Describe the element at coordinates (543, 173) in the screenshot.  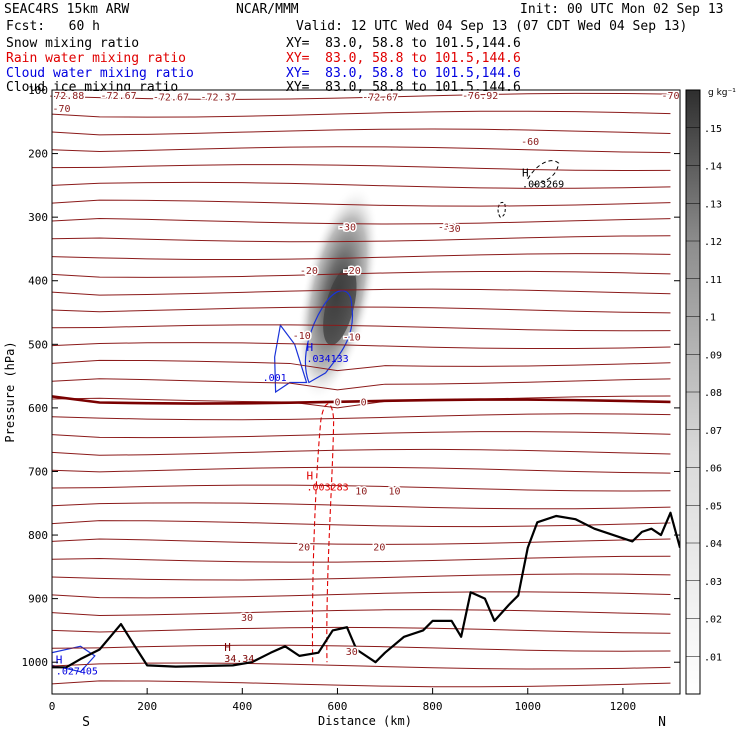
I see `cloud-ice-contour` at that location.